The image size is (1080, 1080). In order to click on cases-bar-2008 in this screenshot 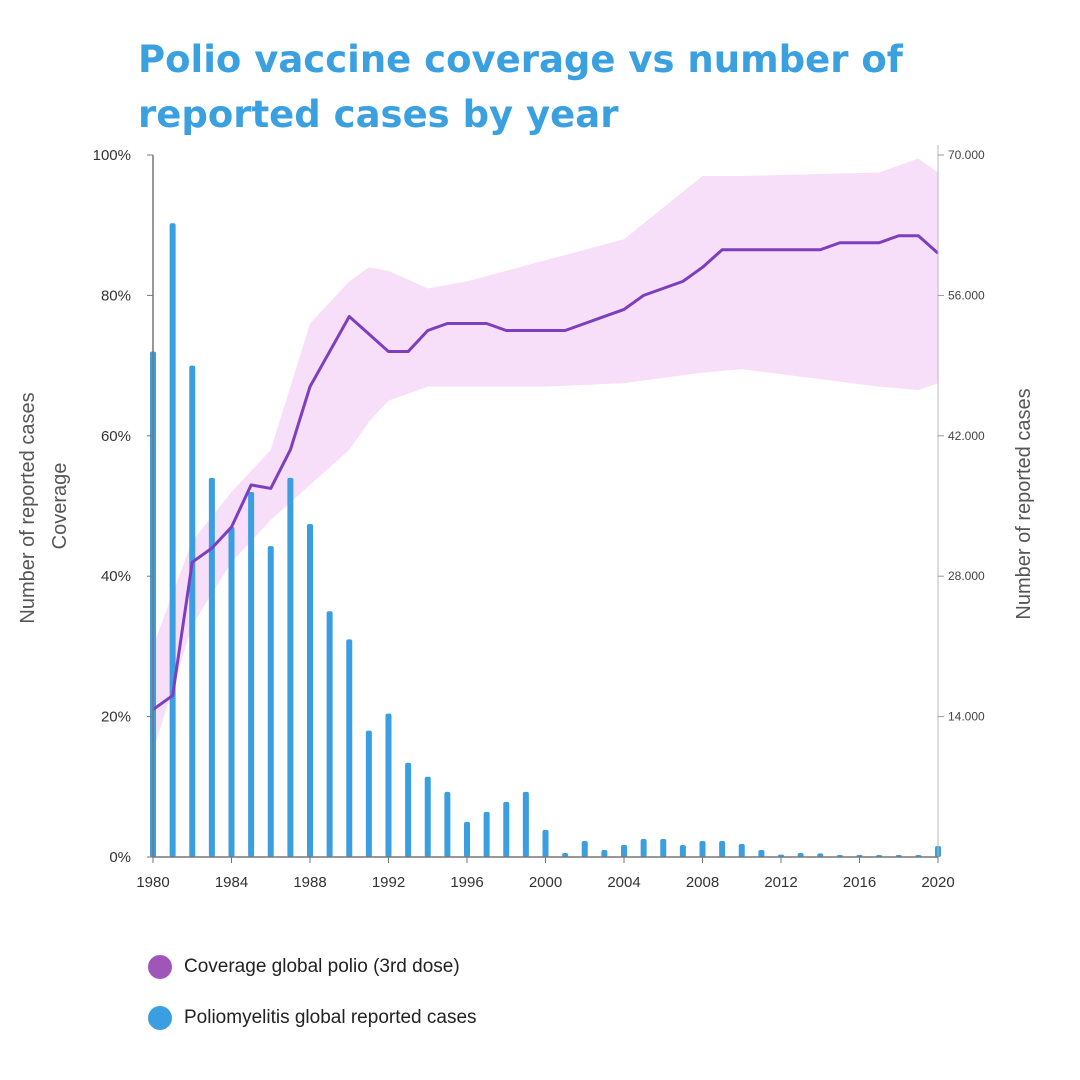, I will do `click(702, 848)`.